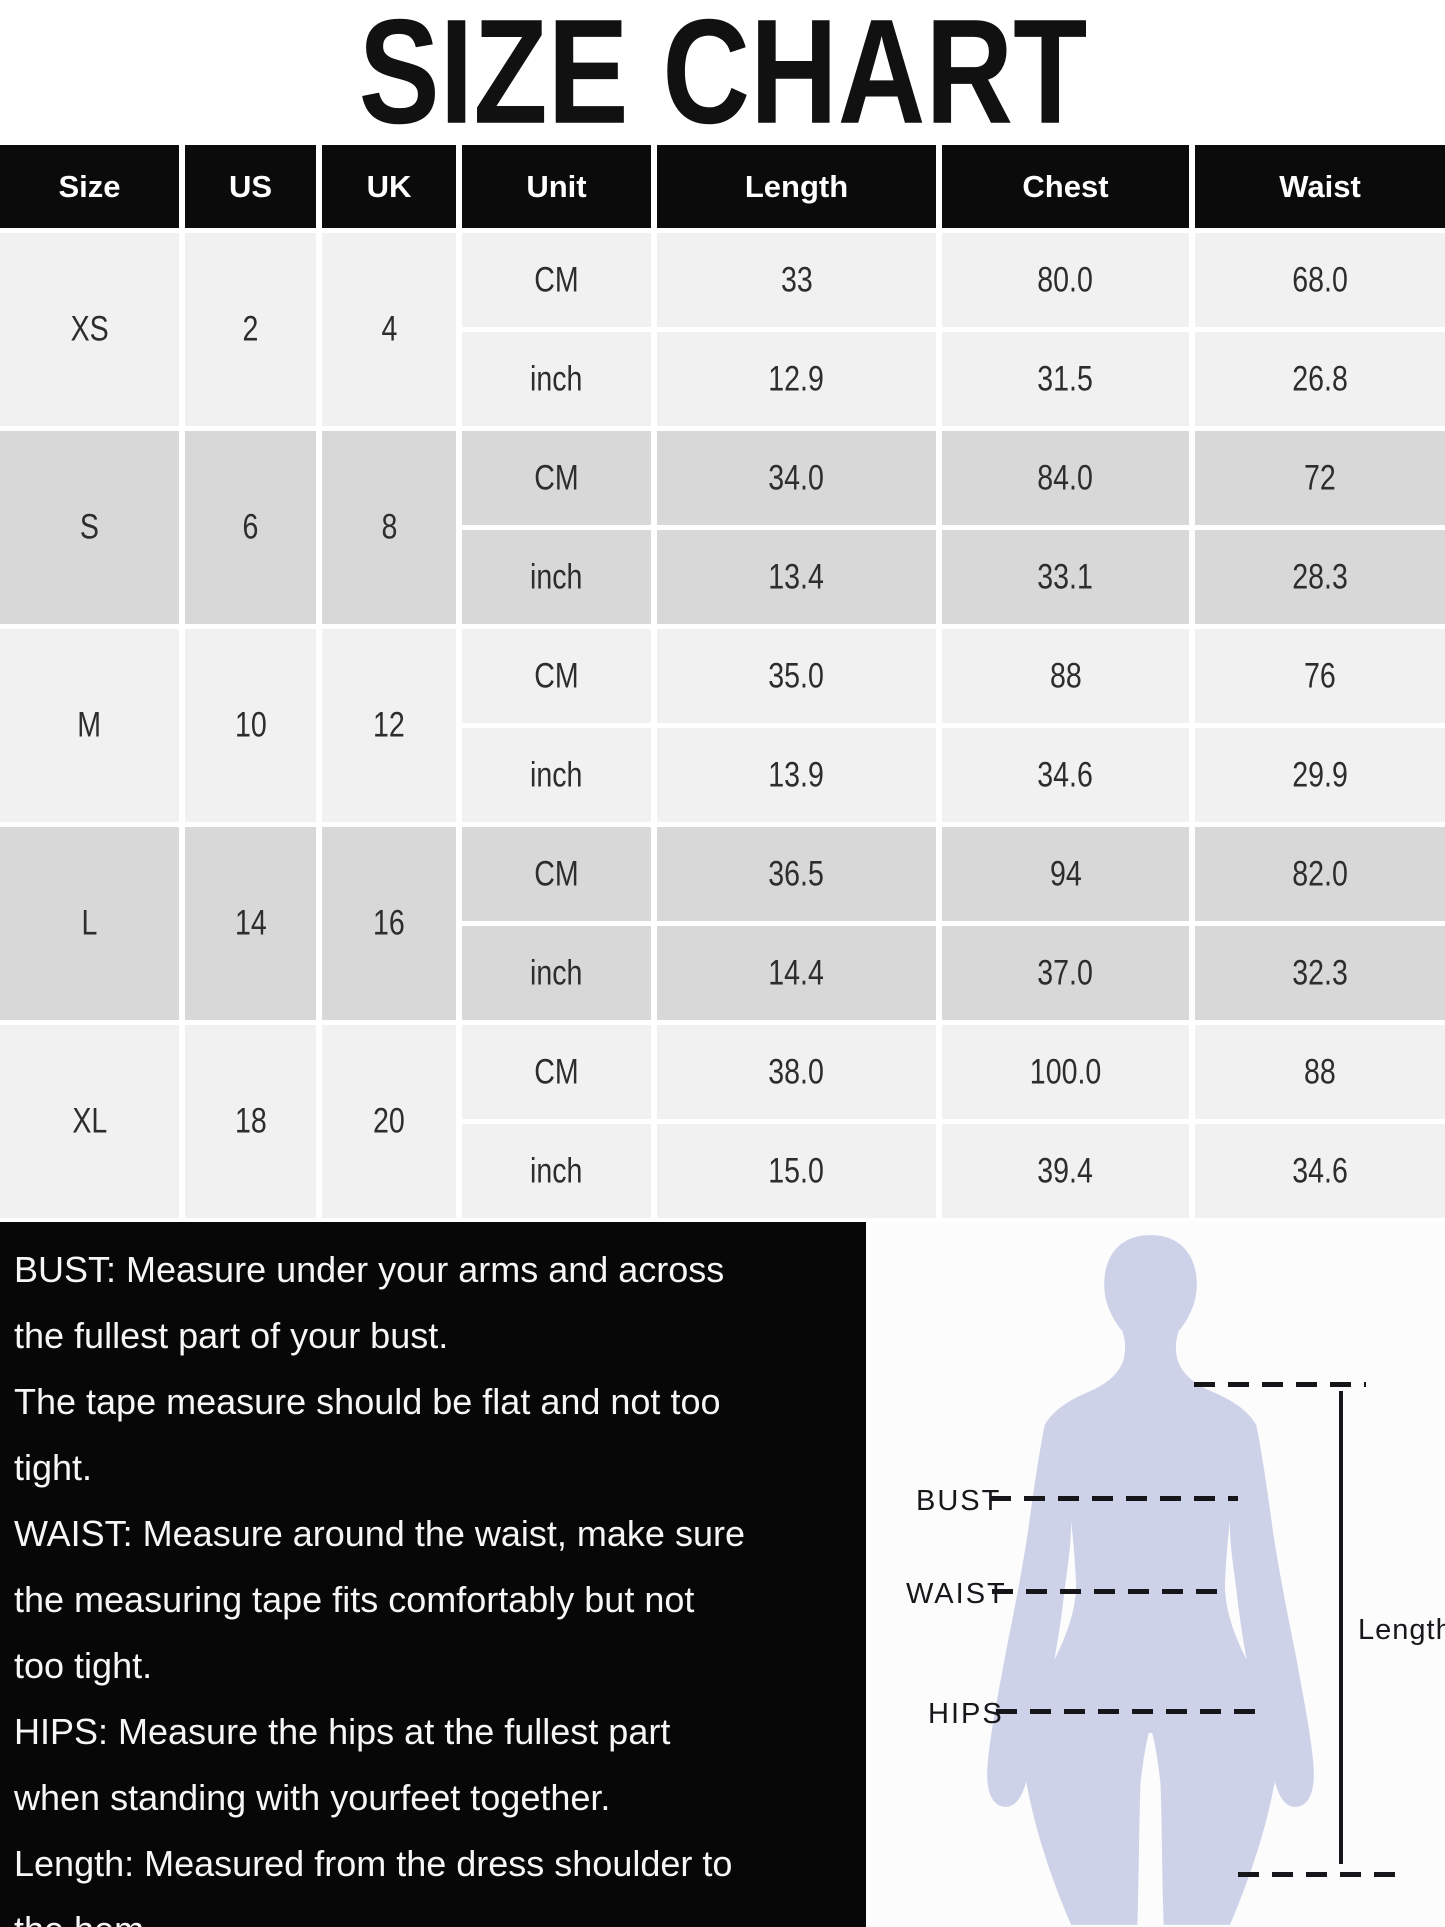 The height and width of the screenshot is (1927, 1445). I want to click on l-inch-length: 14.4, so click(796, 972).